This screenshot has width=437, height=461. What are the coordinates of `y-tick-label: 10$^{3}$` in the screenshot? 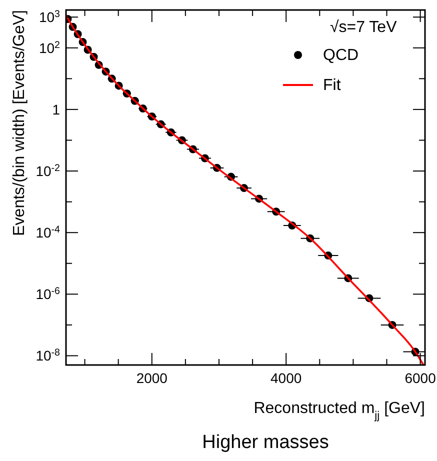 It's located at (49, 17).